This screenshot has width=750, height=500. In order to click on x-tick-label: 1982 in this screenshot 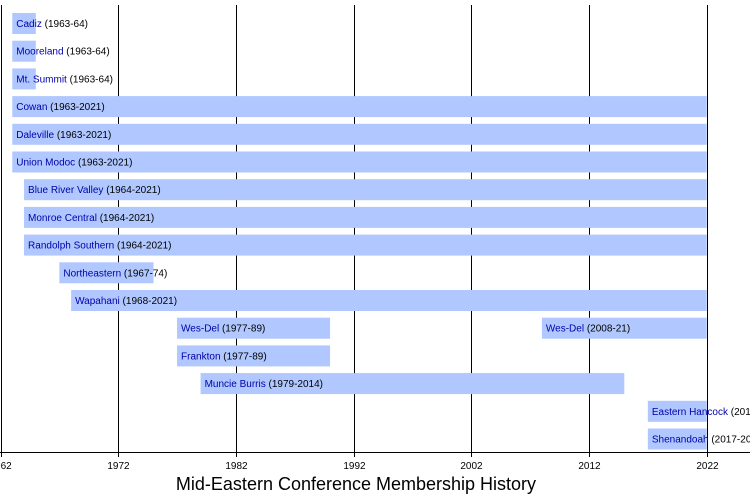, I will do `click(236, 466)`.